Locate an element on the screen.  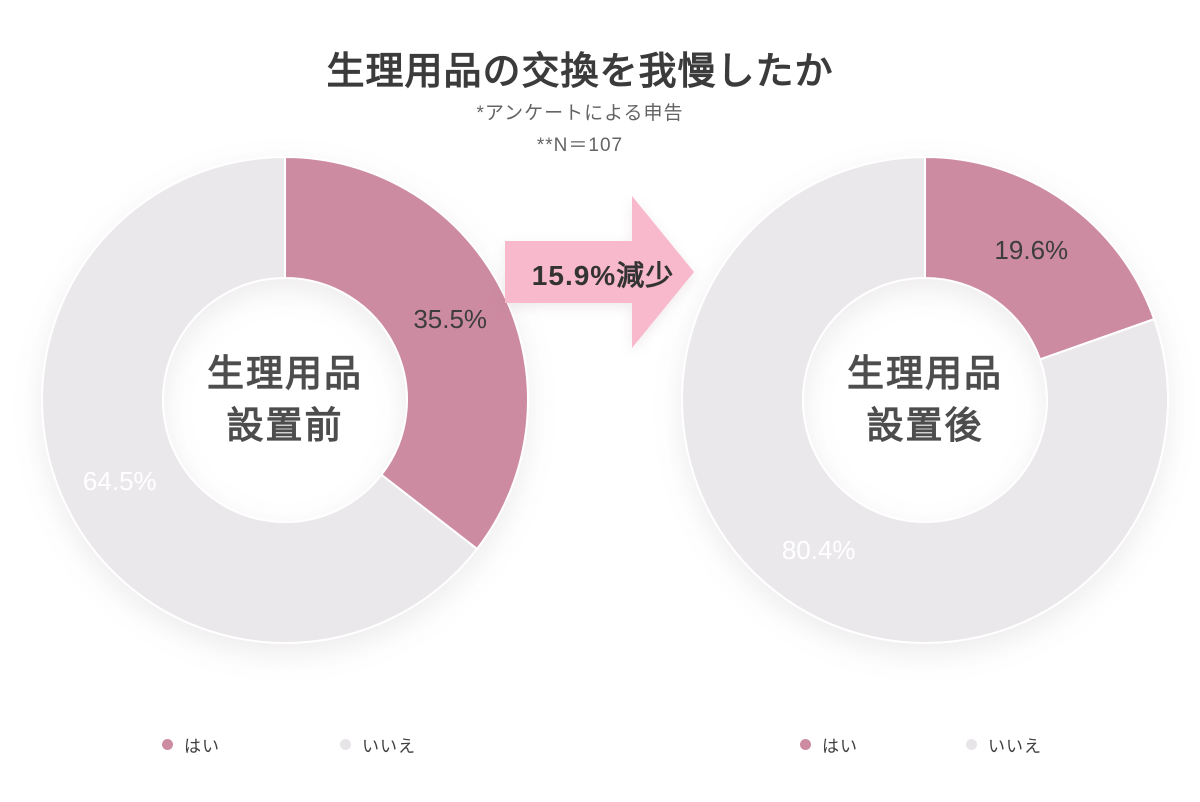
slice-label: 80.4% is located at coordinates (819, 550).